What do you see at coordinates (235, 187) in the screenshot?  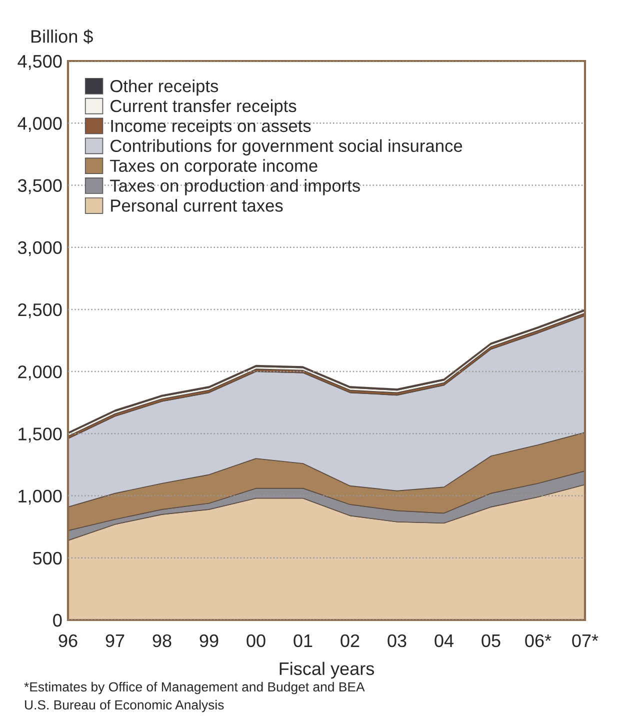 I see `legend-label: Taxes on production and imports` at bounding box center [235, 187].